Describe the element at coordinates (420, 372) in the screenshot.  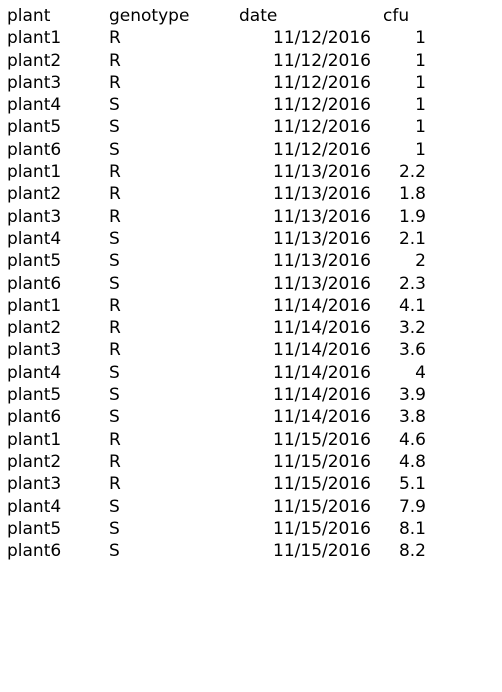
I see `cell-cfu: 4` at that location.